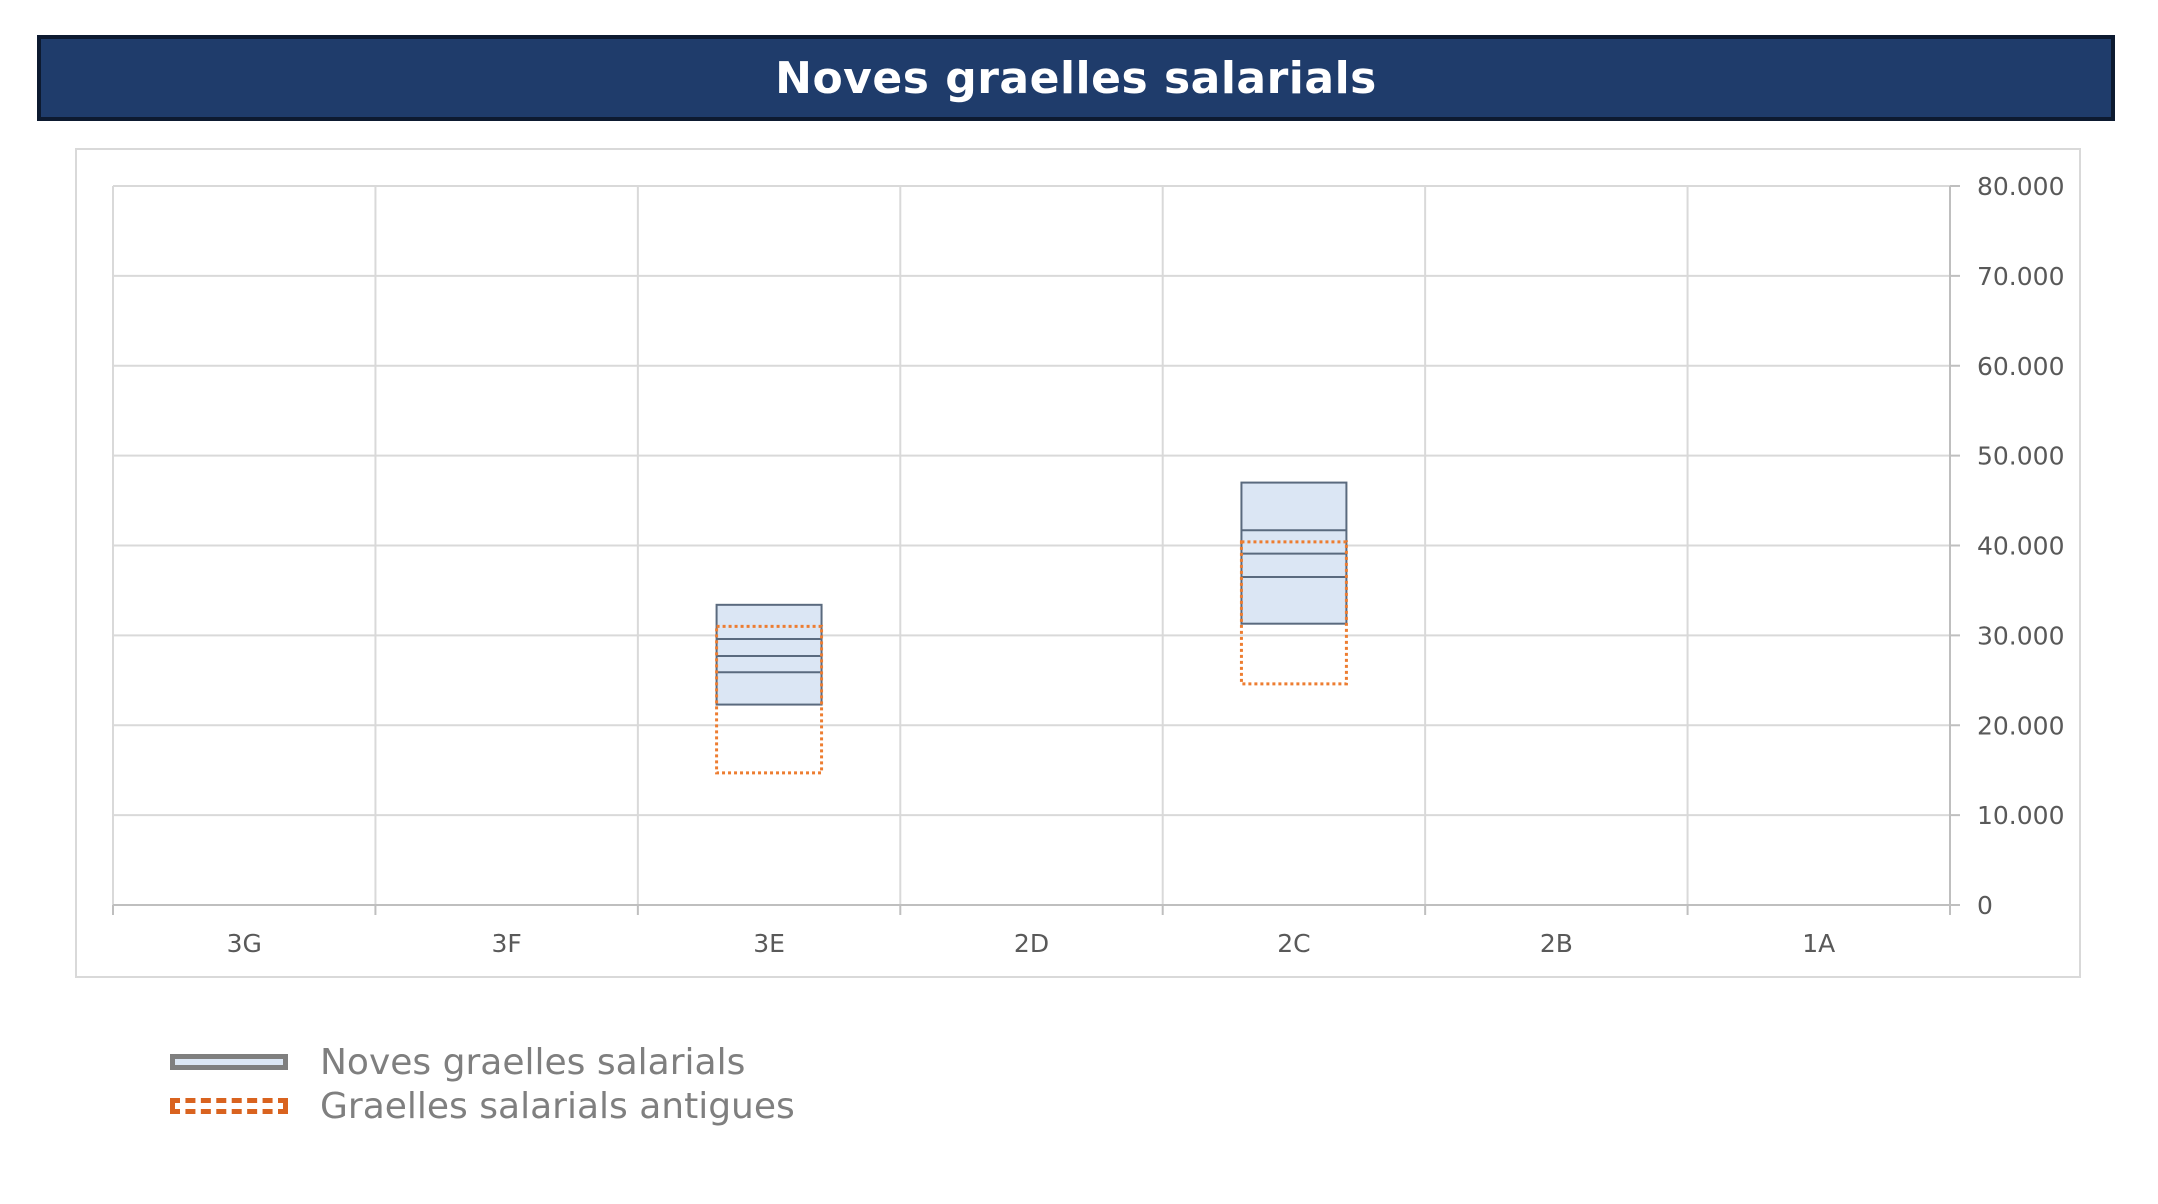 The height and width of the screenshot is (1204, 2158). I want to click on legend-item-new: Noves graelles salarials, so click(482, 1062).